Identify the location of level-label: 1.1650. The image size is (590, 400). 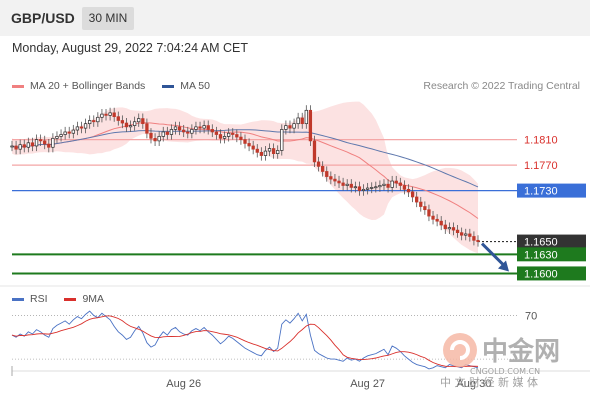
(541, 243).